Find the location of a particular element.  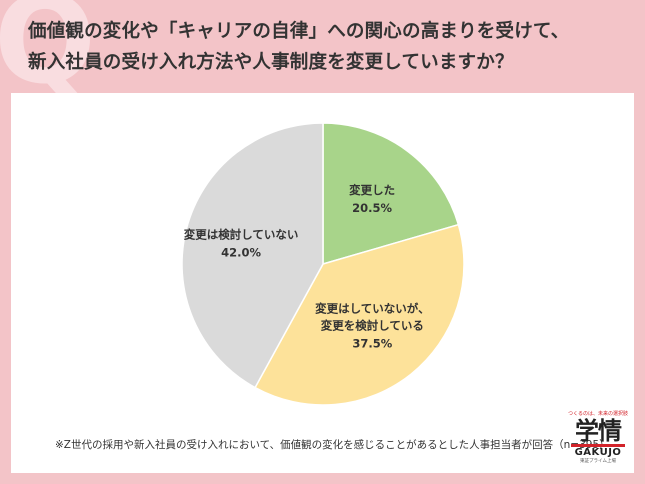

slice-value-2: 37.5% is located at coordinates (372, 344).